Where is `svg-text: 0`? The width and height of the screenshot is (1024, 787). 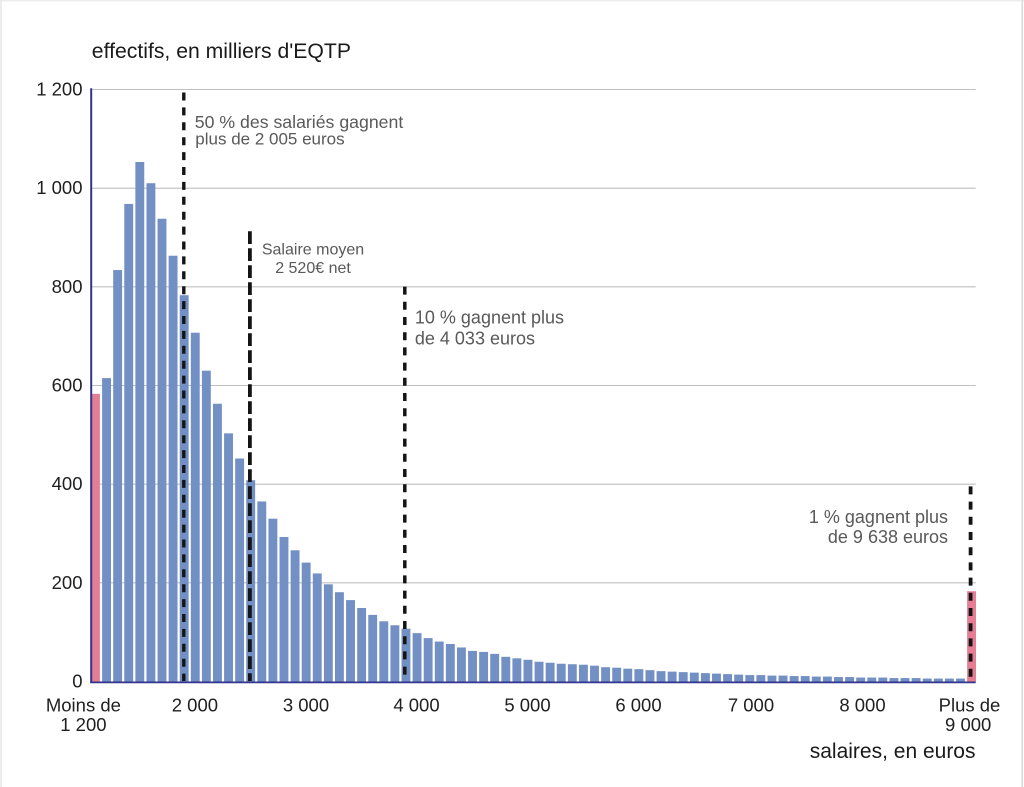 svg-text: 0 is located at coordinates (77, 681).